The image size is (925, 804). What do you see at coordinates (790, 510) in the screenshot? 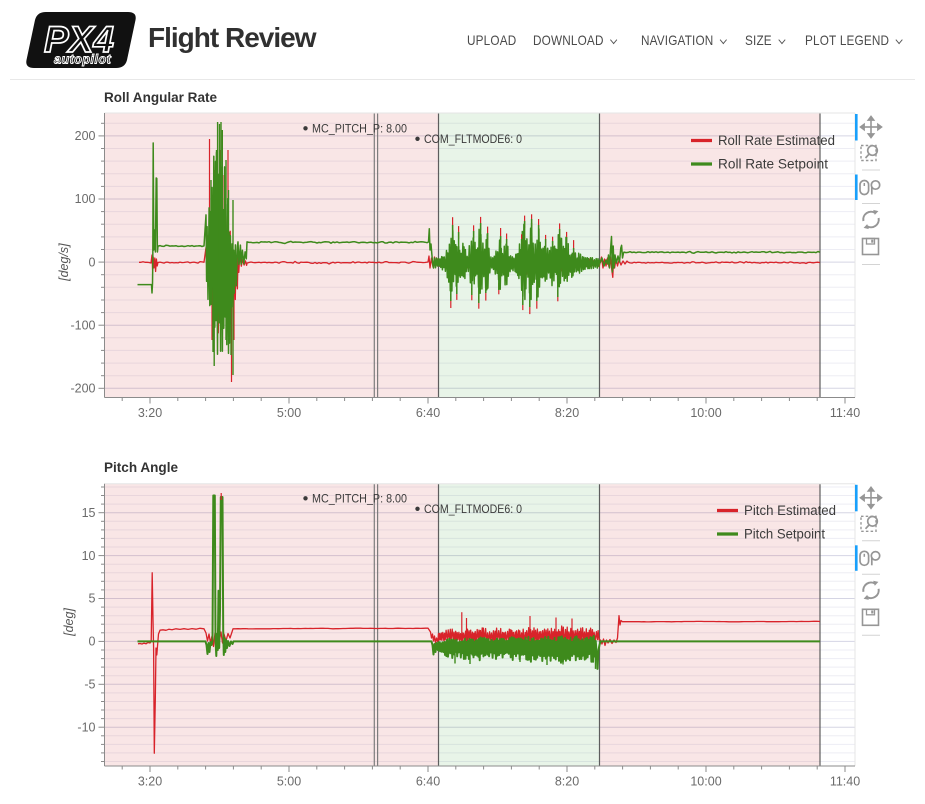
I see `svg-text: Pitch Estimated` at bounding box center [790, 510].